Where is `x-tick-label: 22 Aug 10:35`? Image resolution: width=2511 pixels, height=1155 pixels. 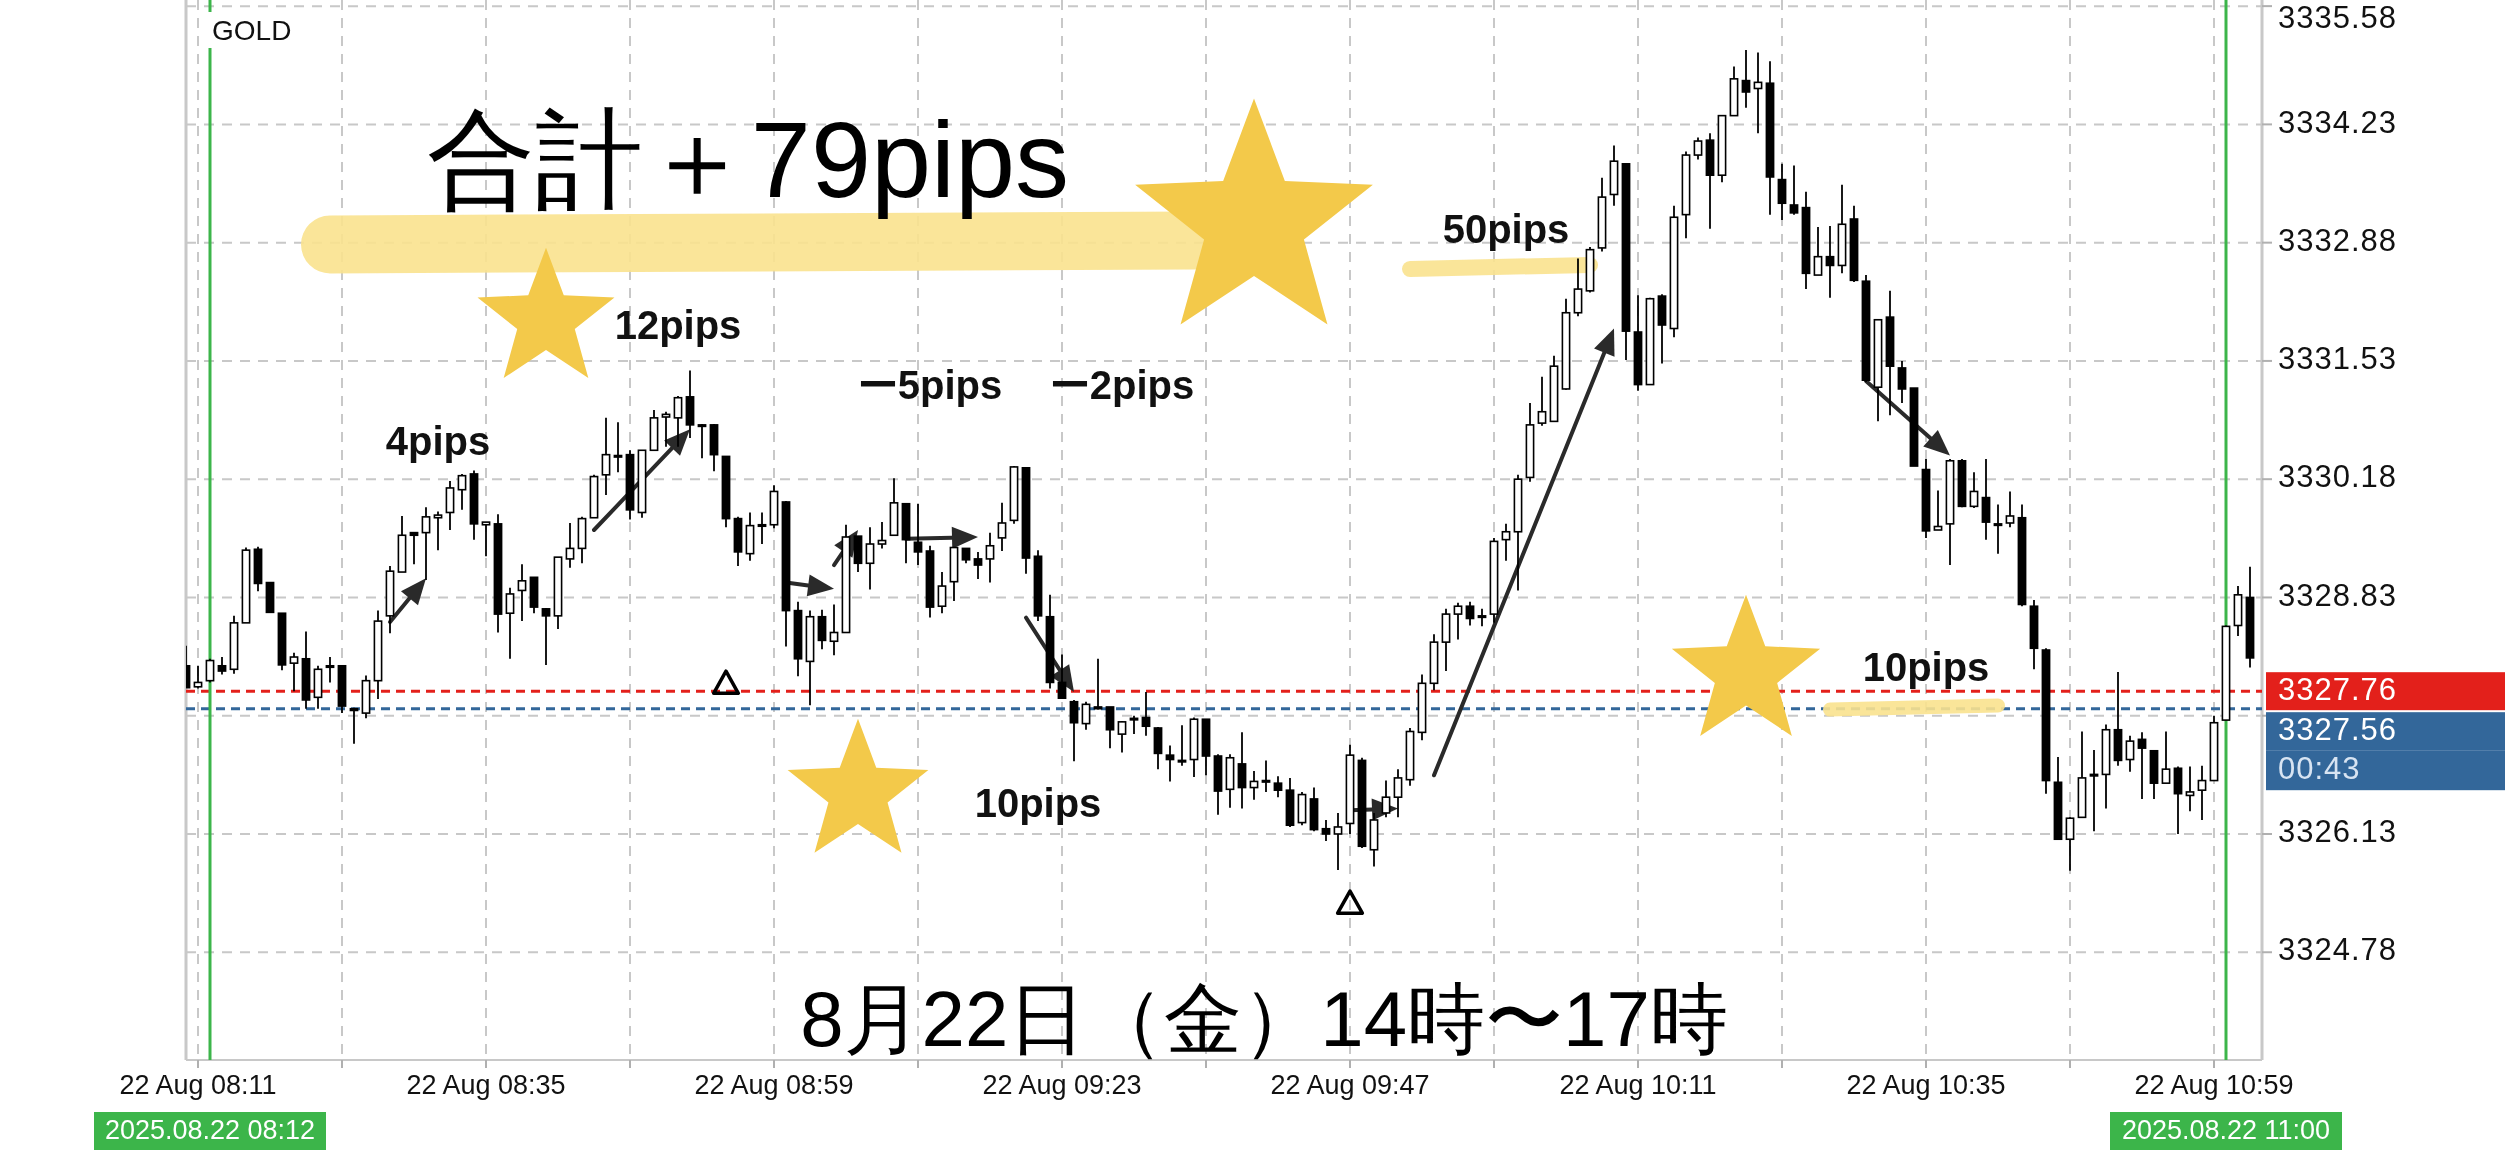
x-tick-label: 22 Aug 10:35 is located at coordinates (1926, 1085).